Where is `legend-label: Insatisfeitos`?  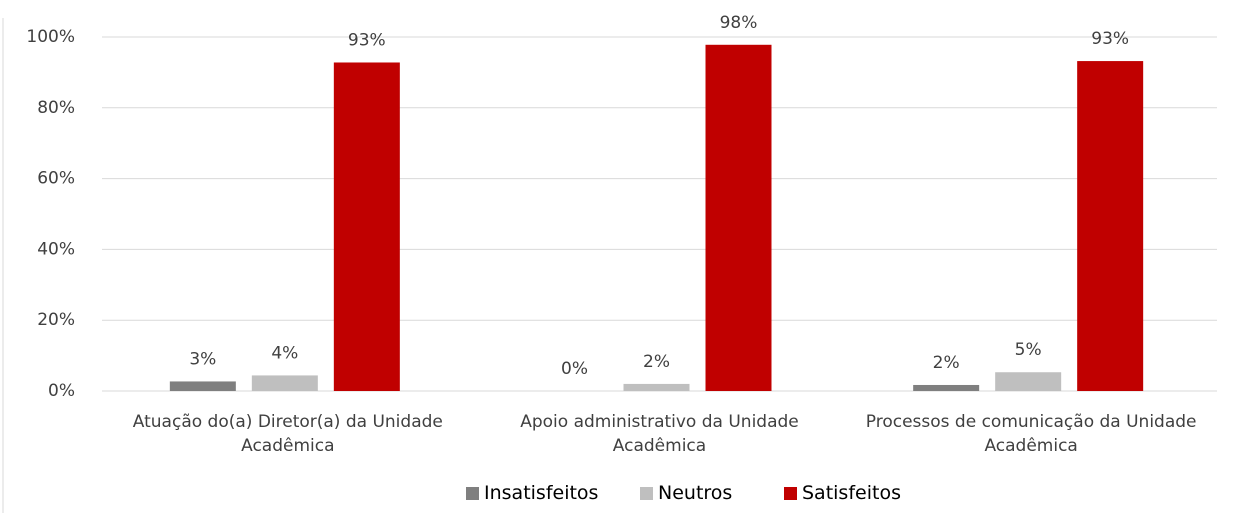
legend-label: Insatisfeitos is located at coordinates (541, 493).